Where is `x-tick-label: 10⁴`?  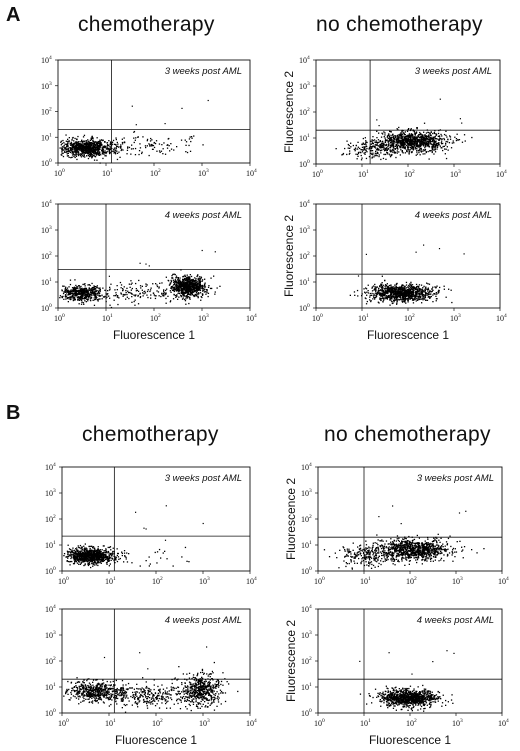 x-tick-label: 10⁴ is located at coordinates (251, 318).